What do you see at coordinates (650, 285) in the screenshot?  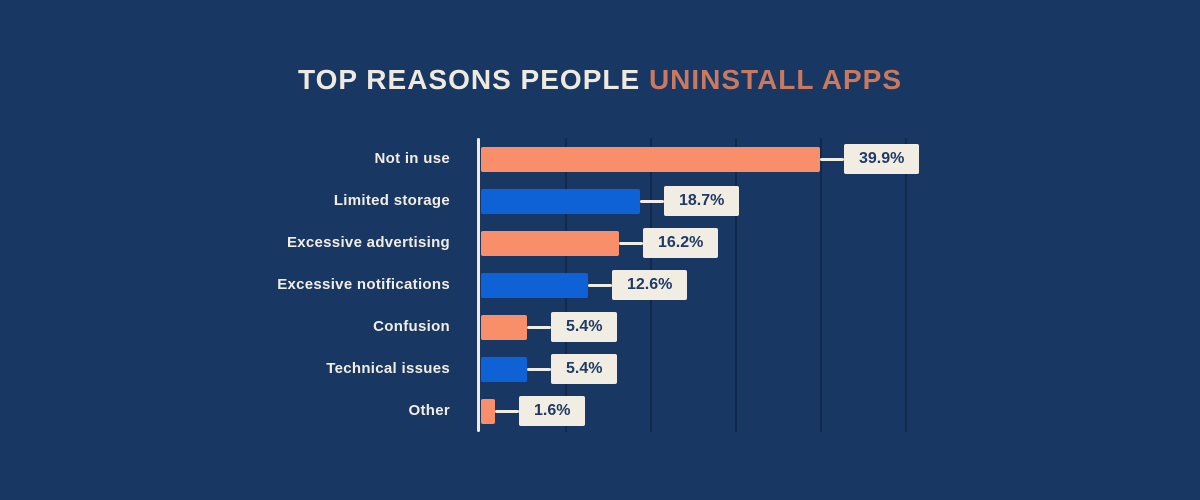 I see `value-label-box: 12.6%` at bounding box center [650, 285].